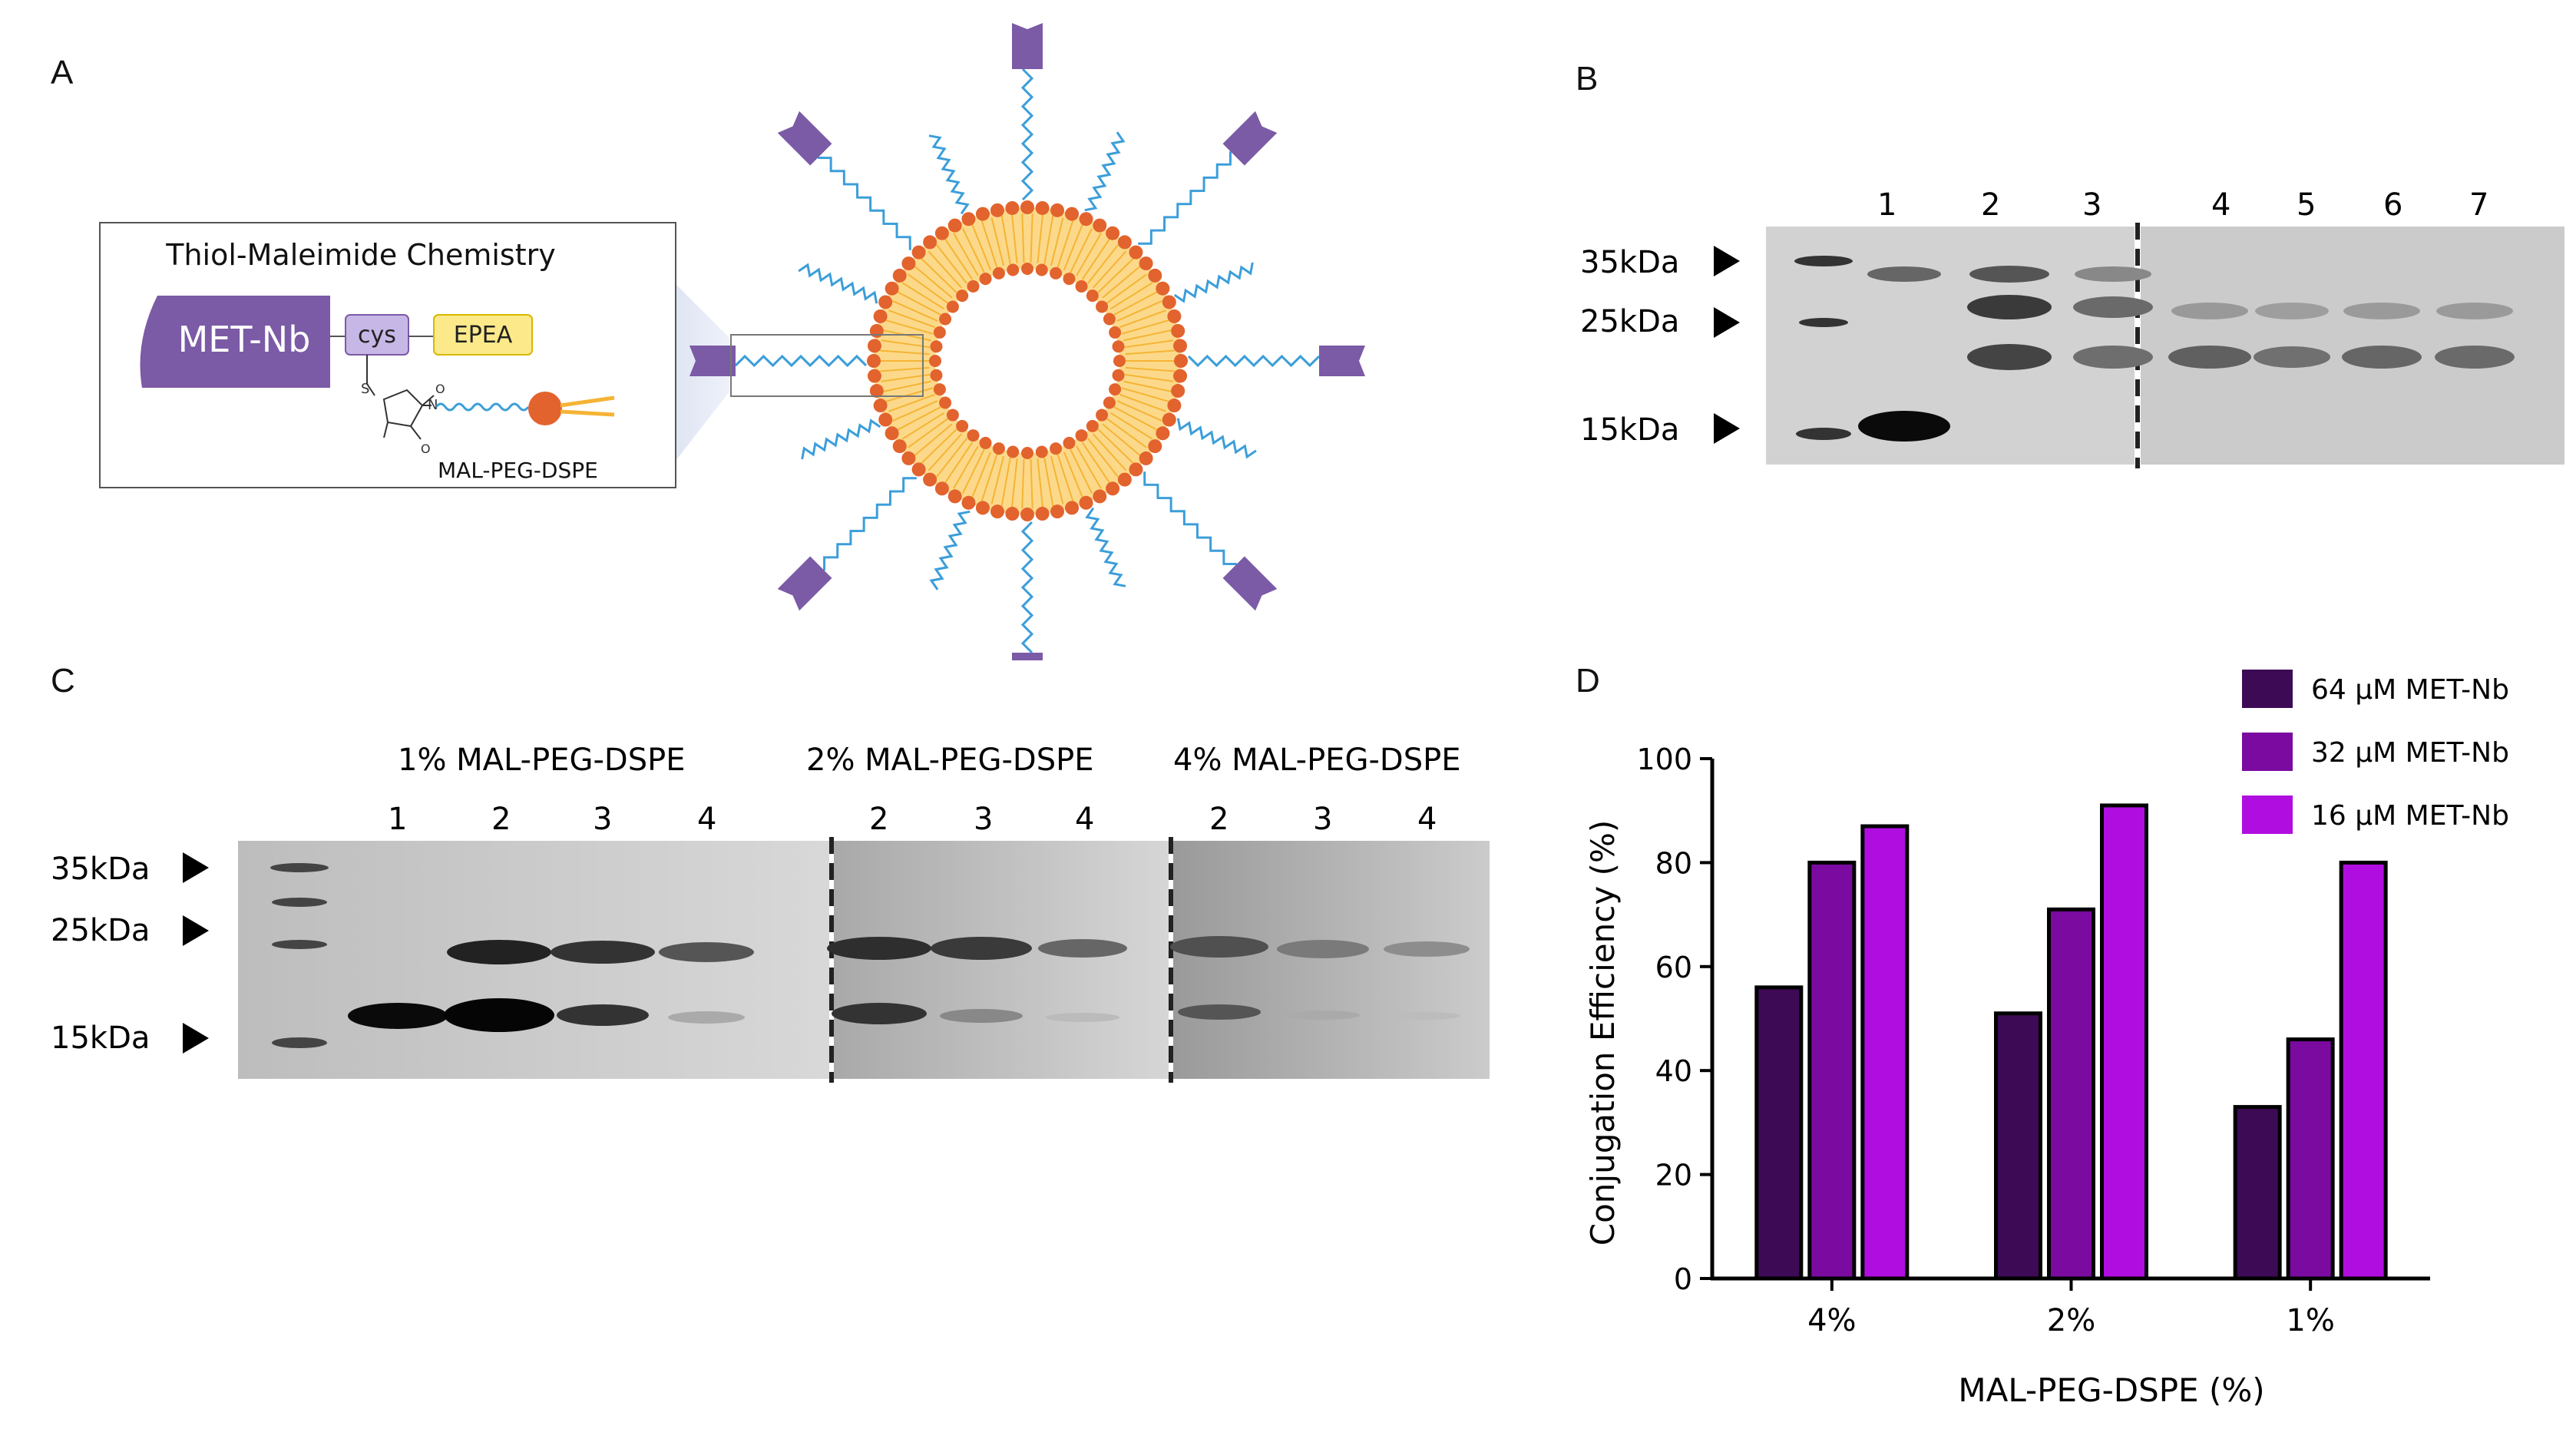  Describe the element at coordinates (2310, 1320) in the screenshot. I see `chart-x-tick-label: 1%` at that location.